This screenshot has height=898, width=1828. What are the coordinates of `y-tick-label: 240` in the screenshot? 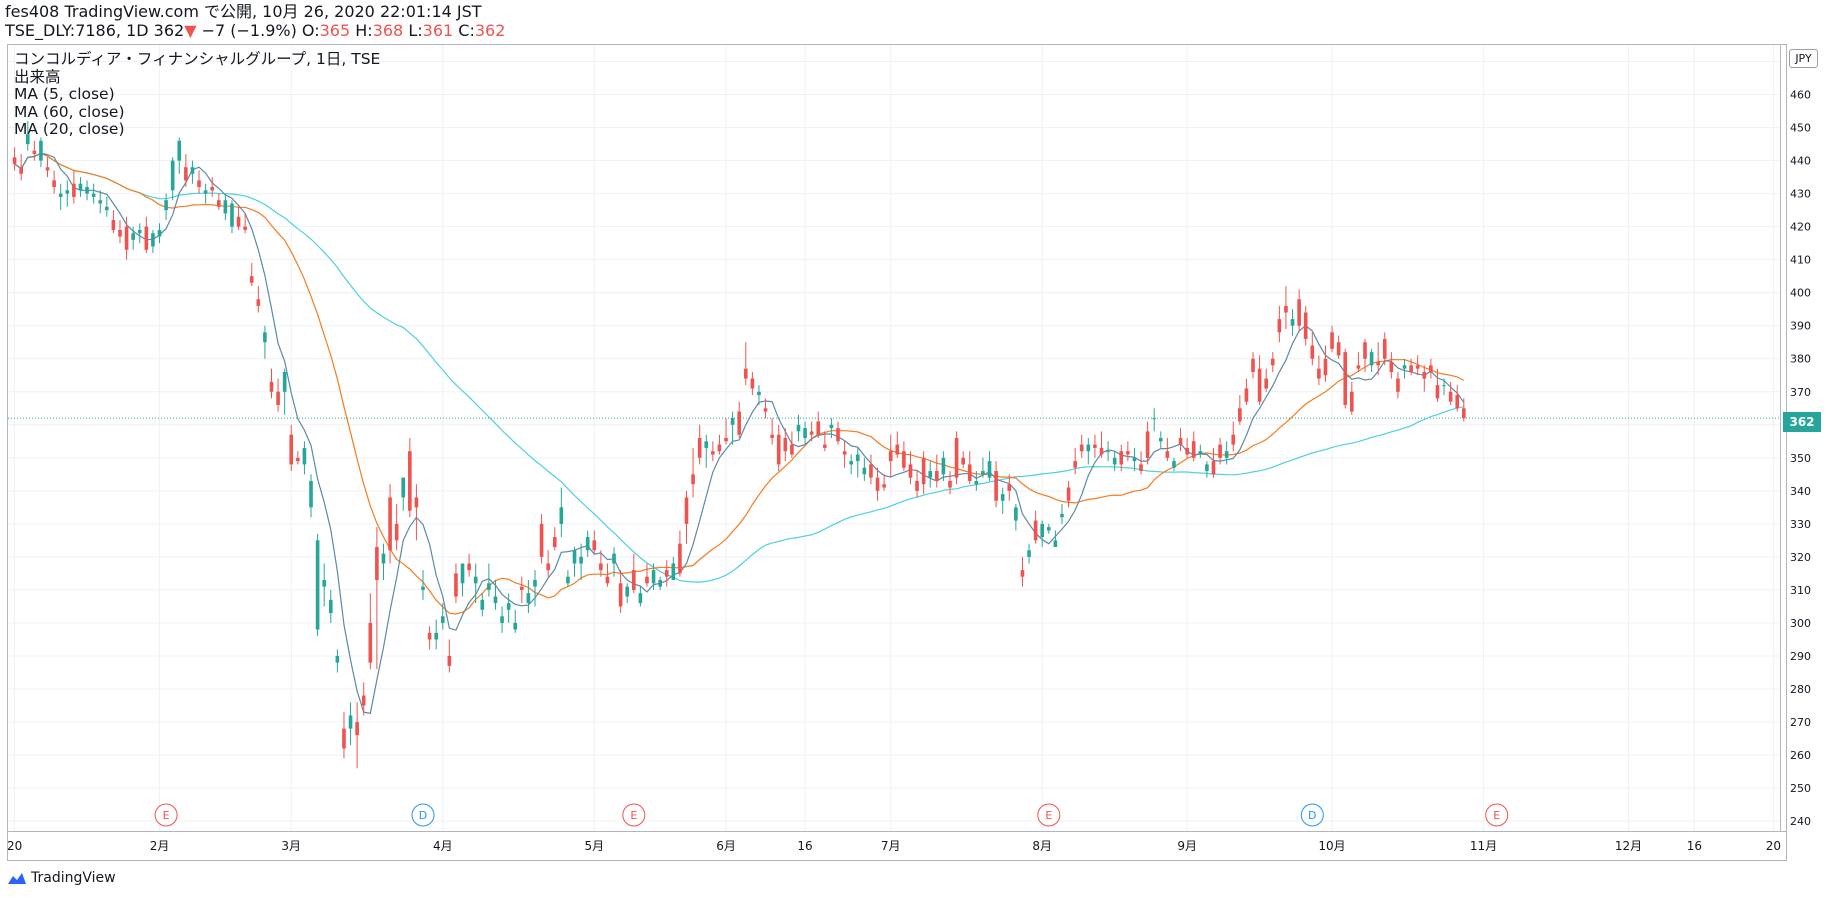 It's located at (1800, 821).